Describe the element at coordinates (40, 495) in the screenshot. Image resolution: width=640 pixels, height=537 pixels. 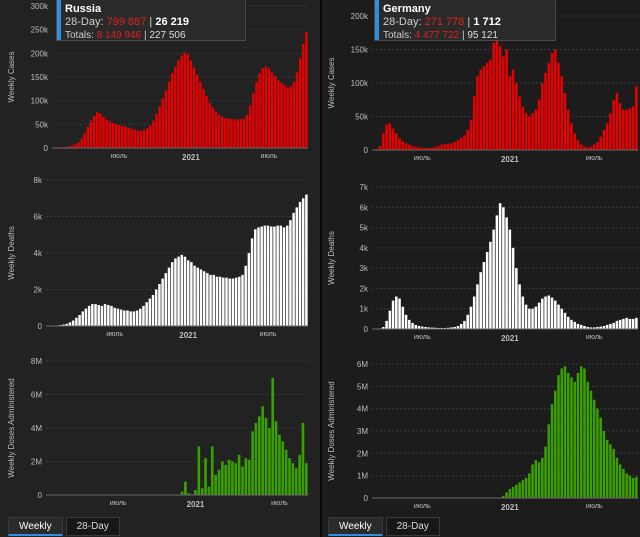
I see `y-tick-label: 0` at that location.